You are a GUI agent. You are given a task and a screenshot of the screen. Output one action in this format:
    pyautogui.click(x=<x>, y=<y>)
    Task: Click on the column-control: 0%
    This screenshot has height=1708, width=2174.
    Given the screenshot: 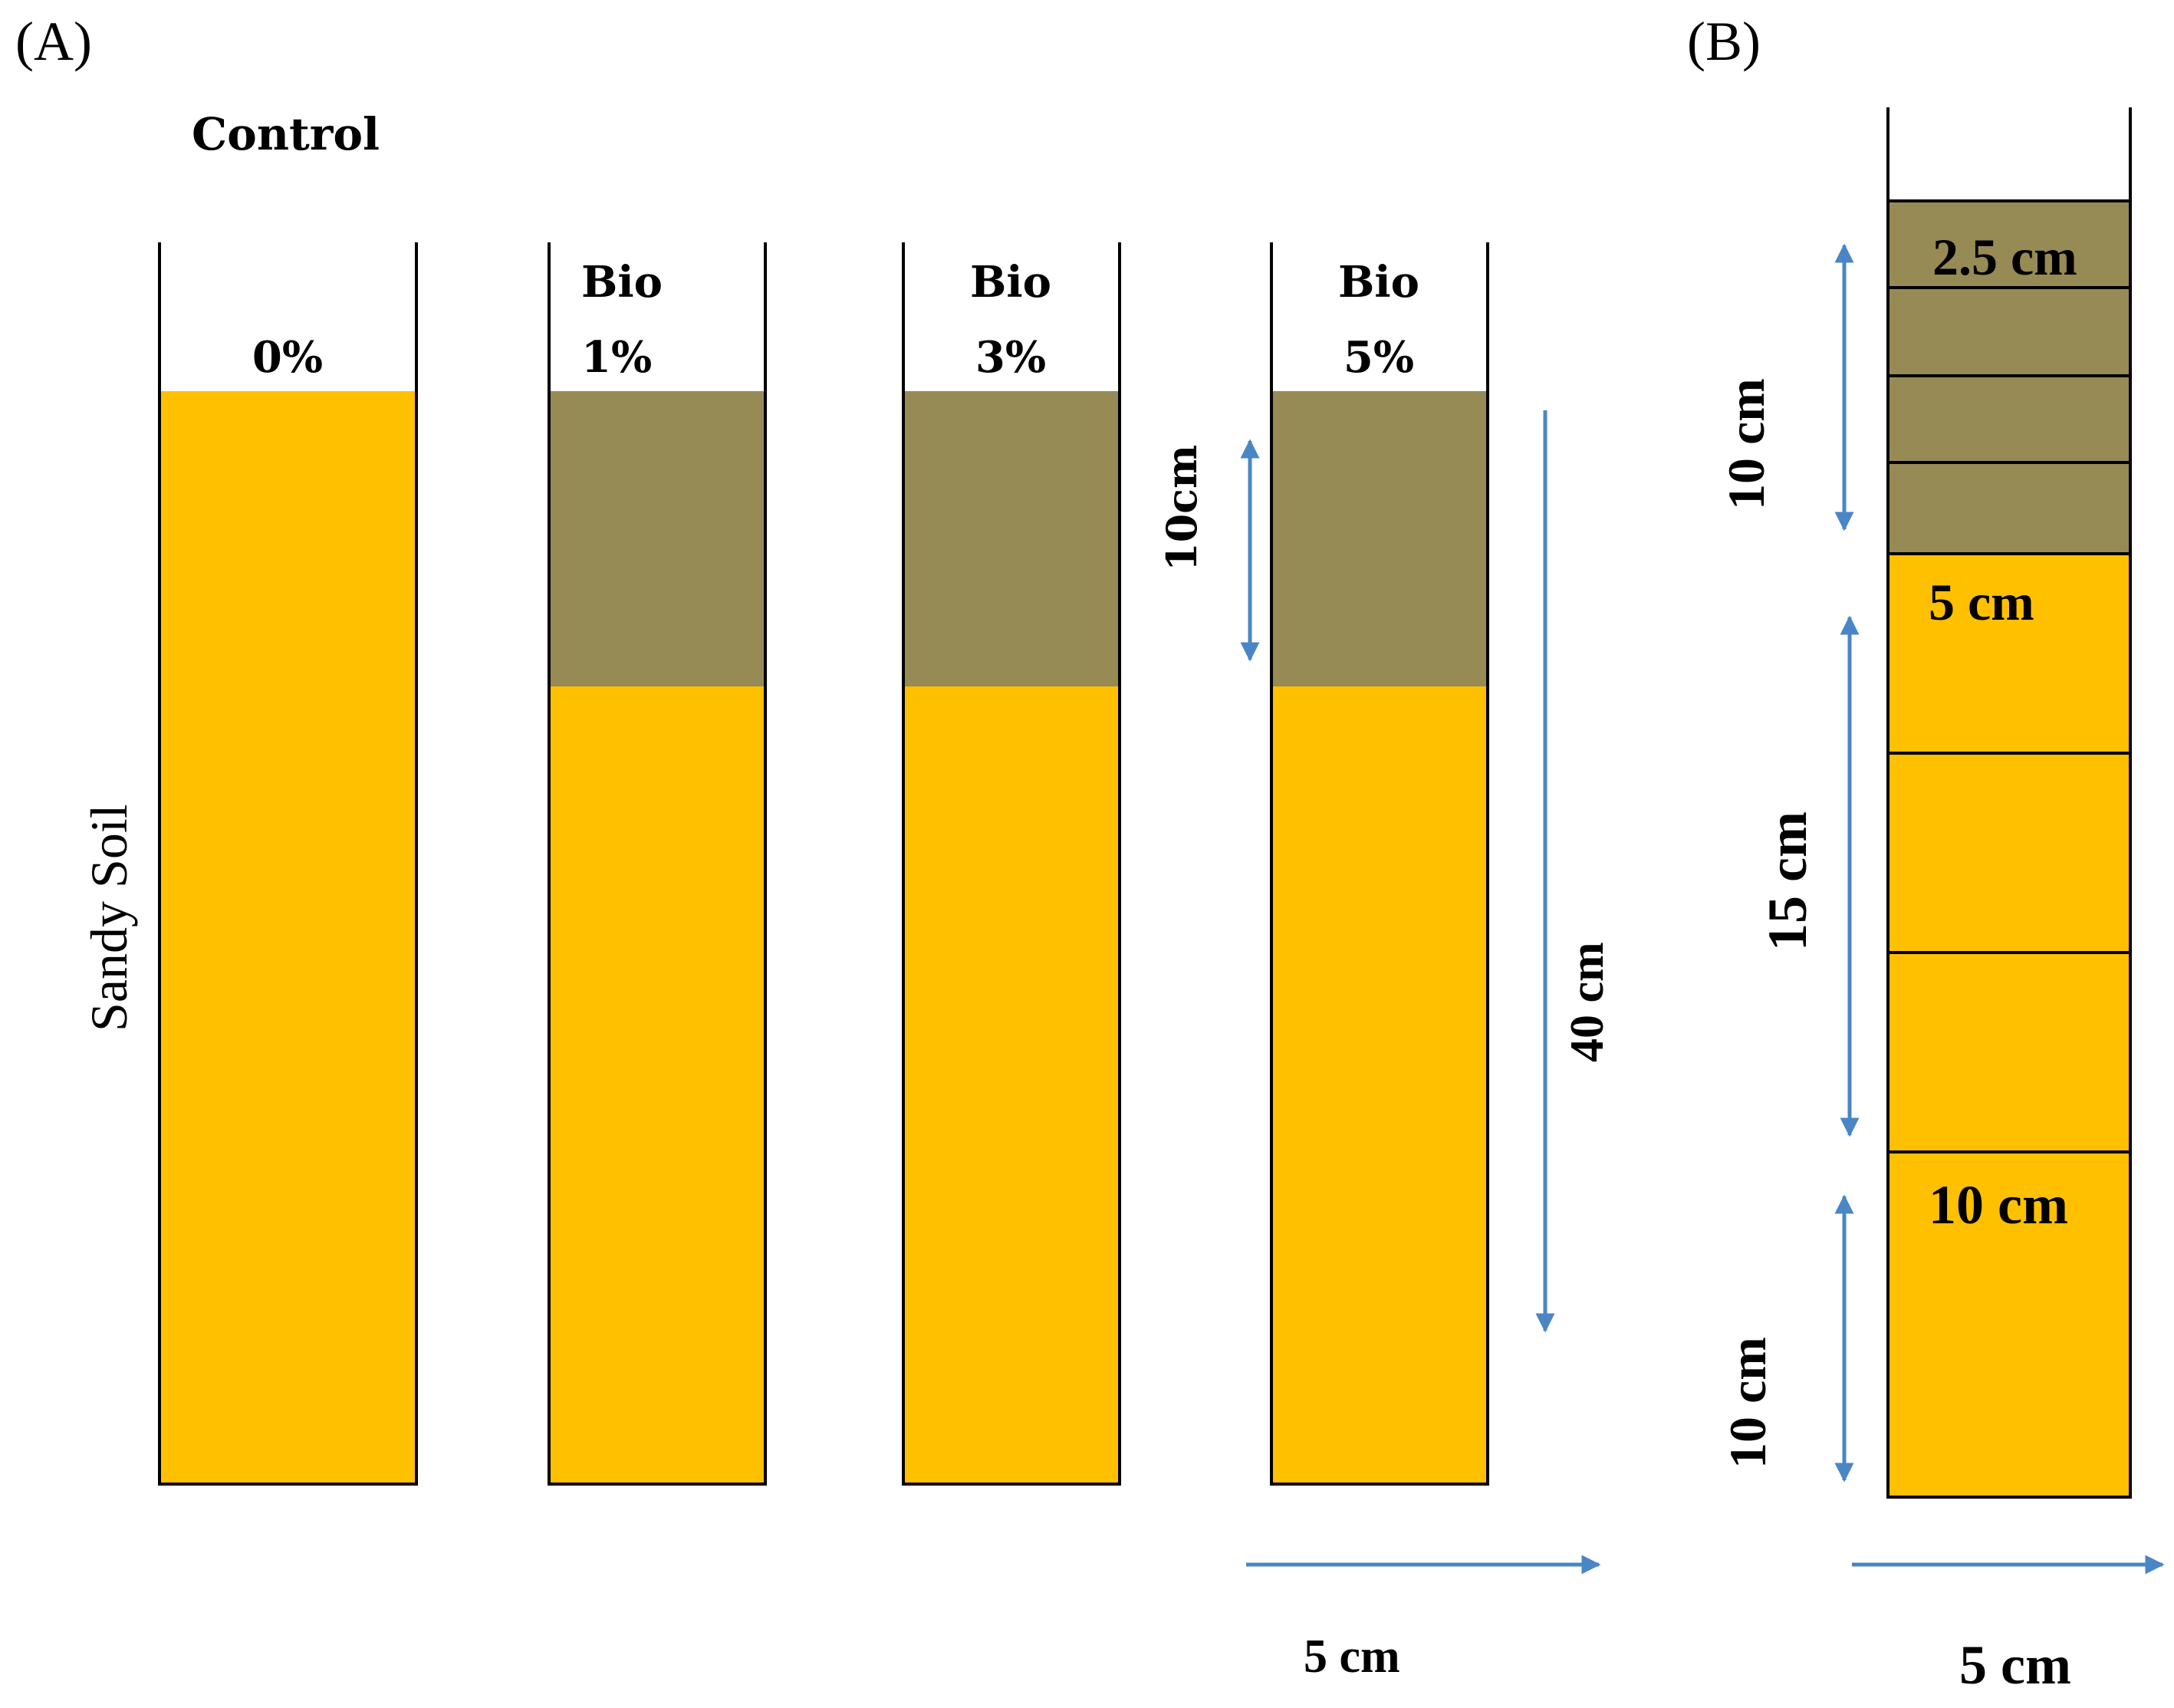 What is the action you would take?
    pyautogui.click(x=288, y=864)
    